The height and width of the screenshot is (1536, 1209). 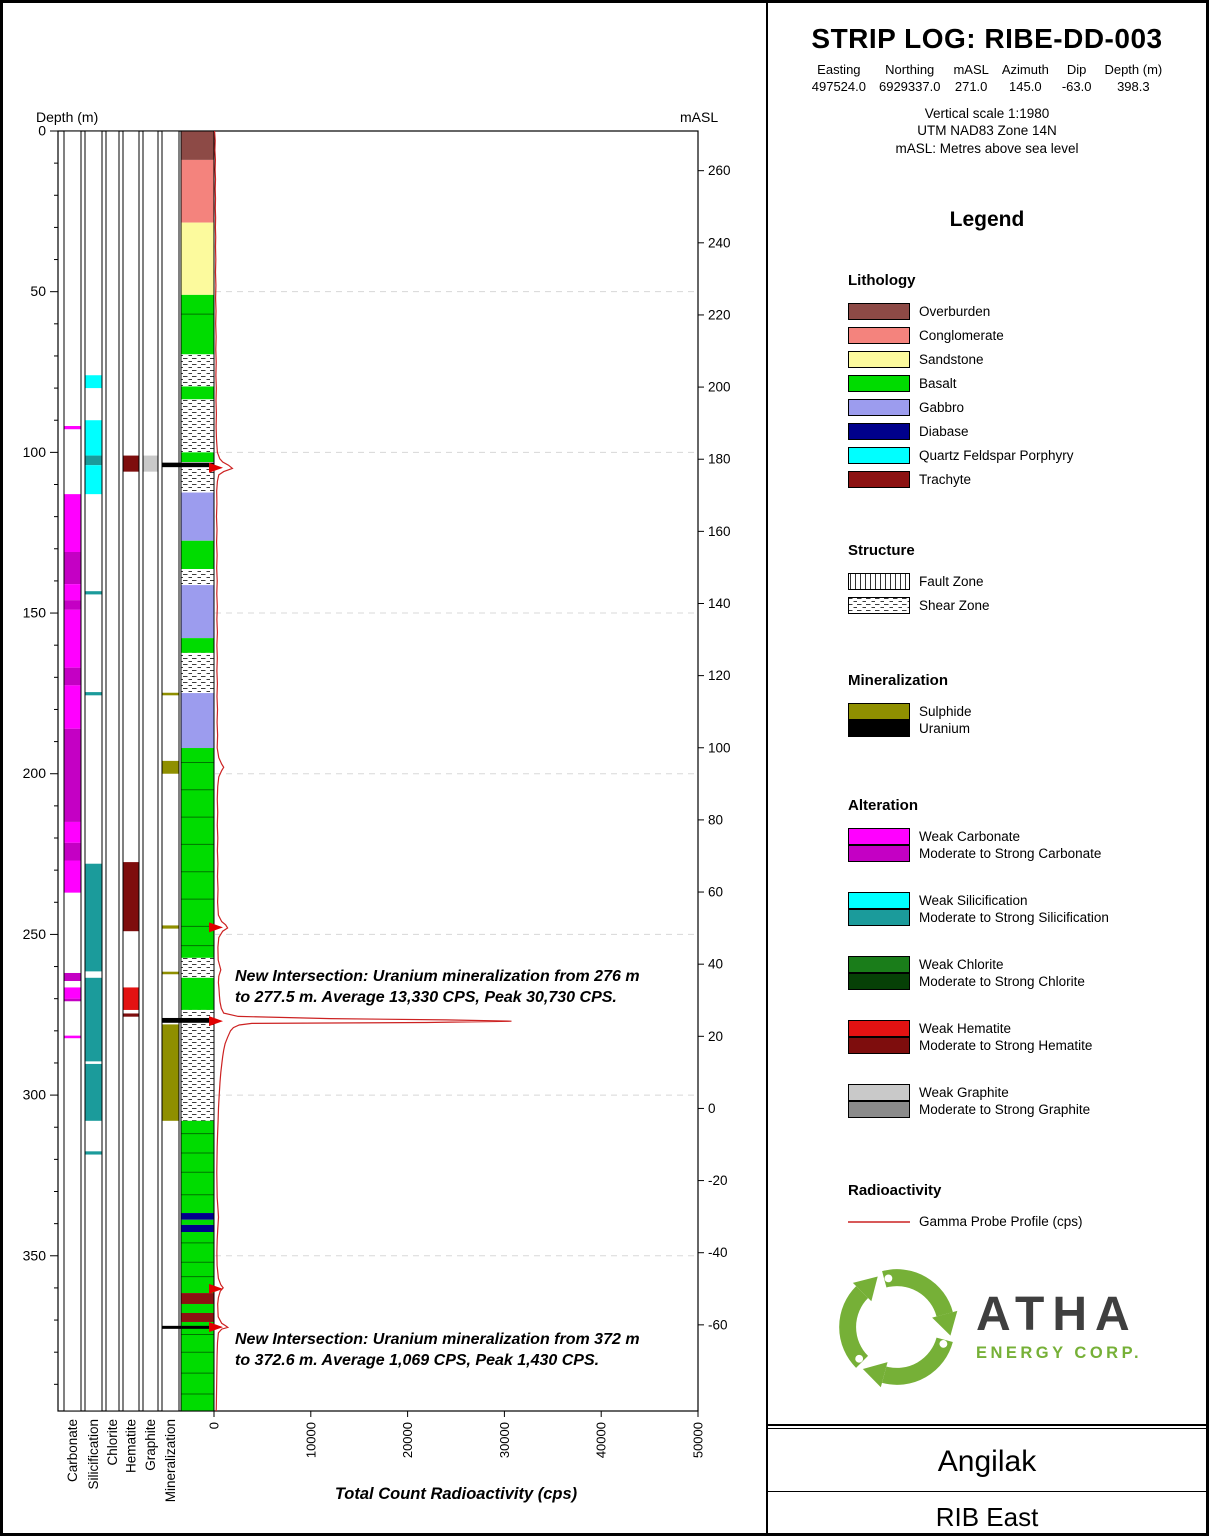 I want to click on svg-text: 40, so click(x=715, y=964).